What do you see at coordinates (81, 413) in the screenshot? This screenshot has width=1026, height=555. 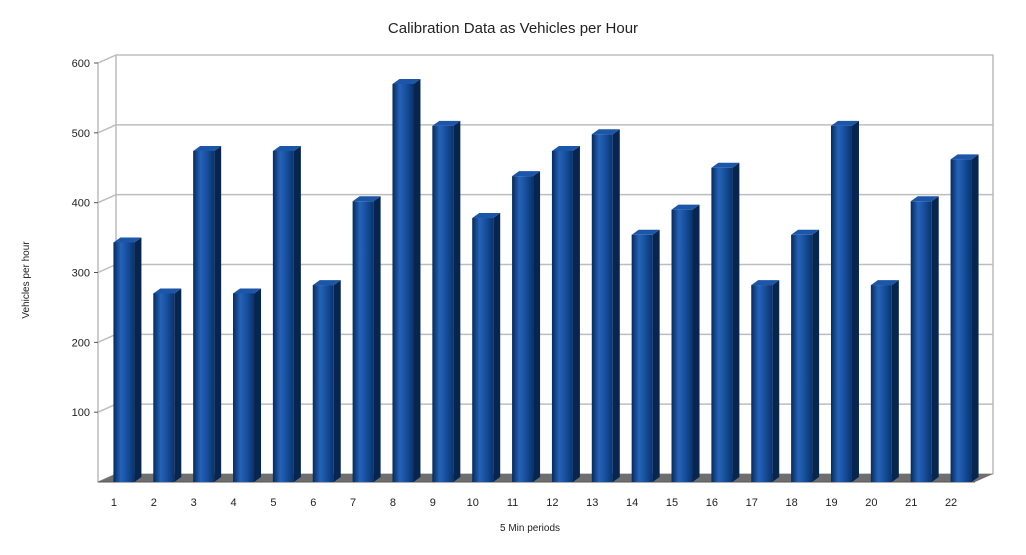 I see `y-tick-label: 100` at bounding box center [81, 413].